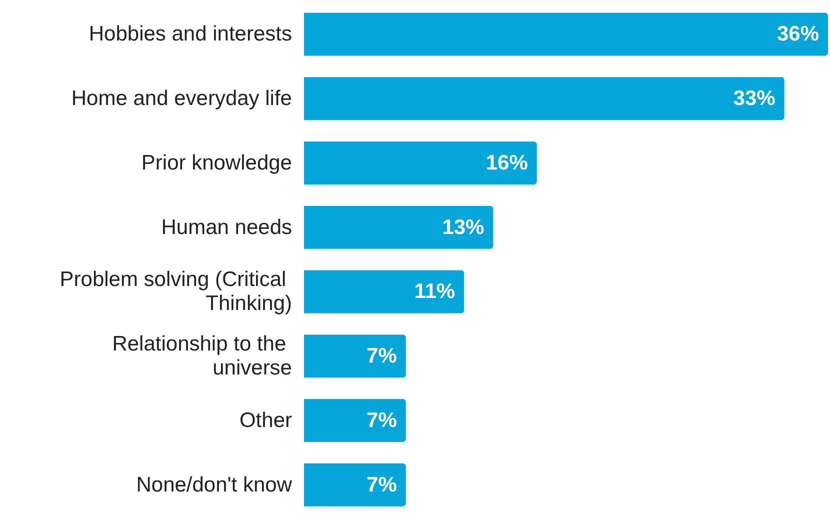 This screenshot has height=519, width=830. I want to click on data-label: 36%, so click(798, 34).